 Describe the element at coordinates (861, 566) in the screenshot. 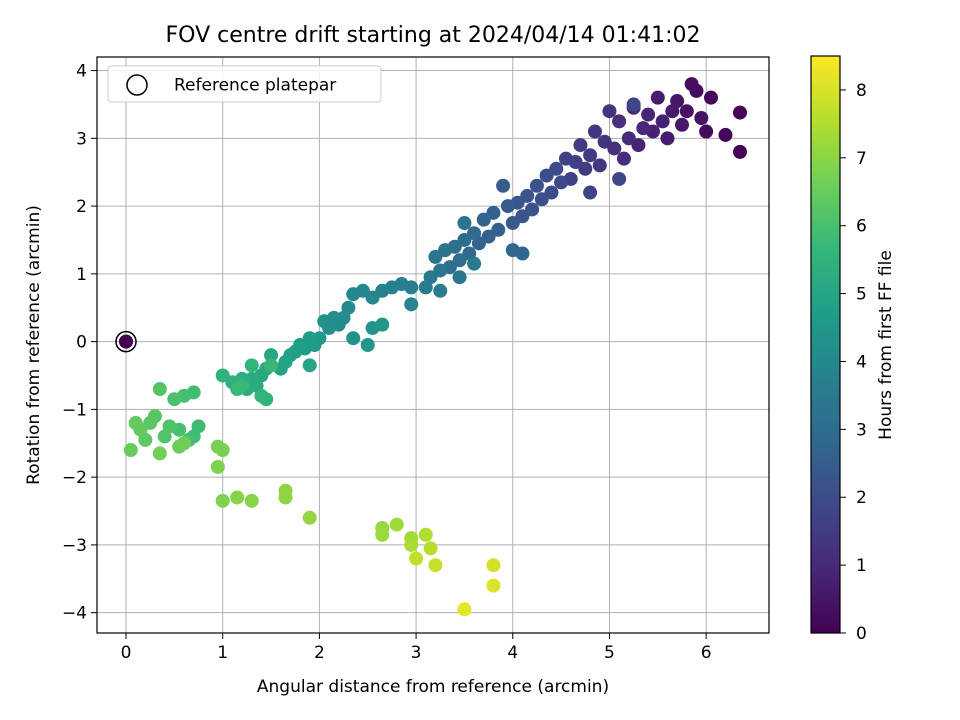

I see `colorbar-tick-label: 1` at that location.